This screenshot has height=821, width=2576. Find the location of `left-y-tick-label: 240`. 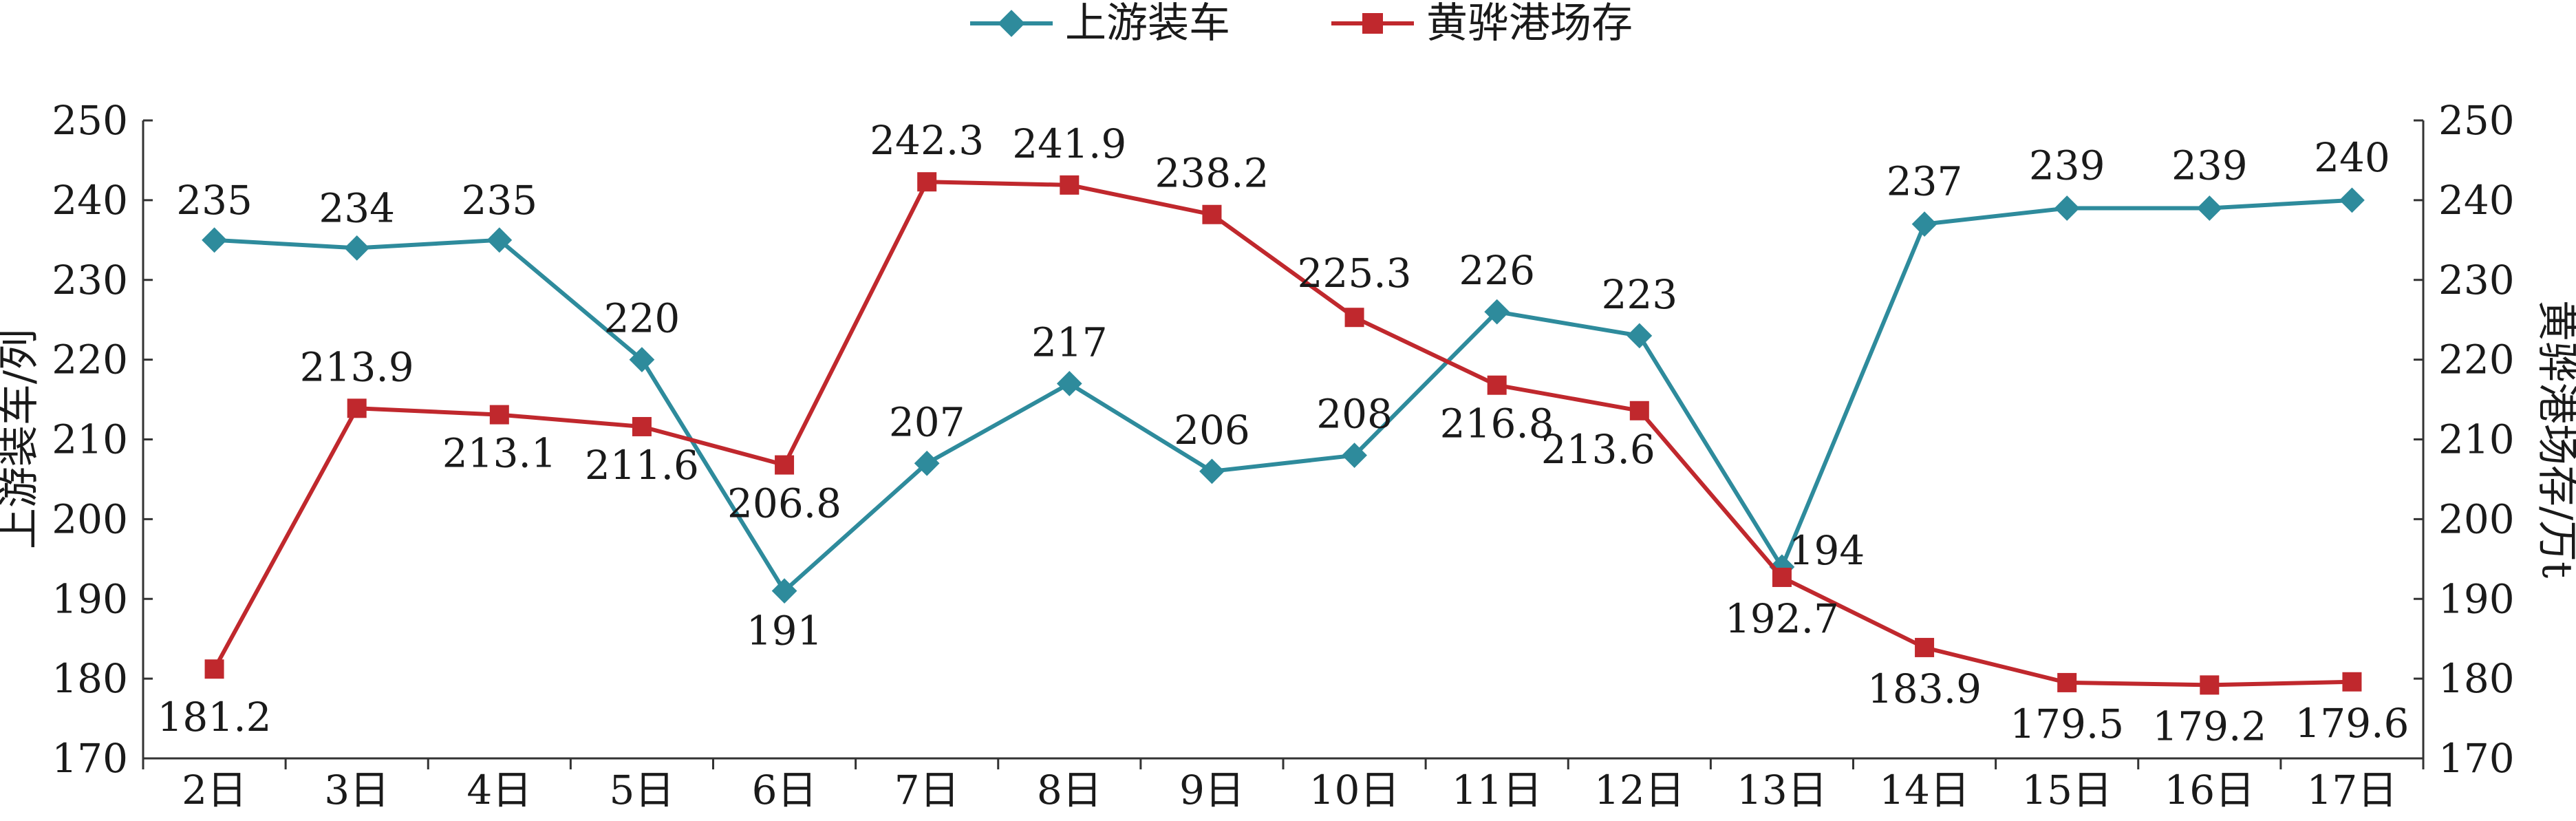

left-y-tick-label: 240 is located at coordinates (90, 200).